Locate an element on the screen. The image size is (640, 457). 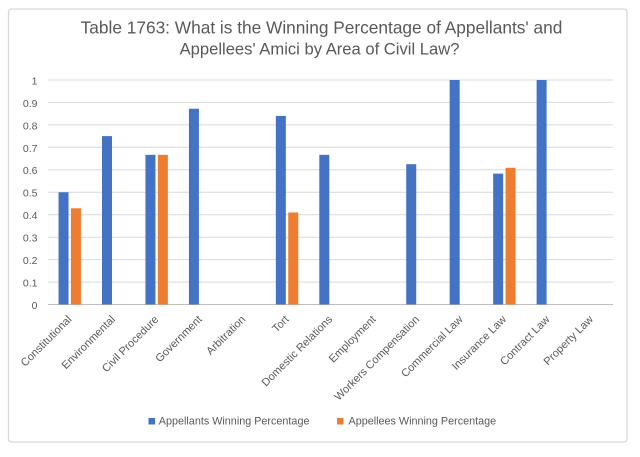
svg-text: 0.4 is located at coordinates (30, 216).